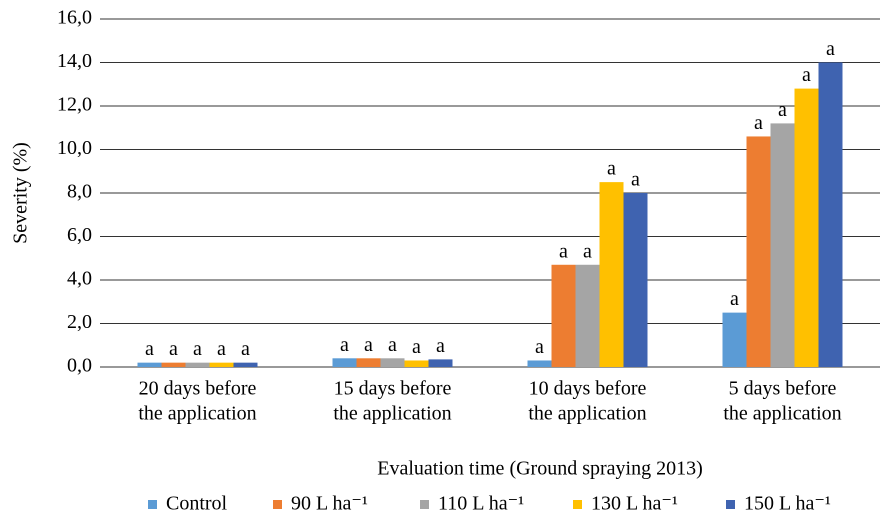 This screenshot has width=884, height=521. Describe the element at coordinates (634, 504) in the screenshot. I see `legend-label: 130 L ha⁻¹` at that location.